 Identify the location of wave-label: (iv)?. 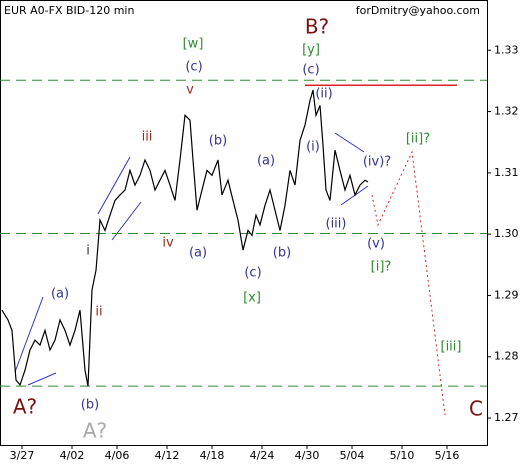
(377, 162).